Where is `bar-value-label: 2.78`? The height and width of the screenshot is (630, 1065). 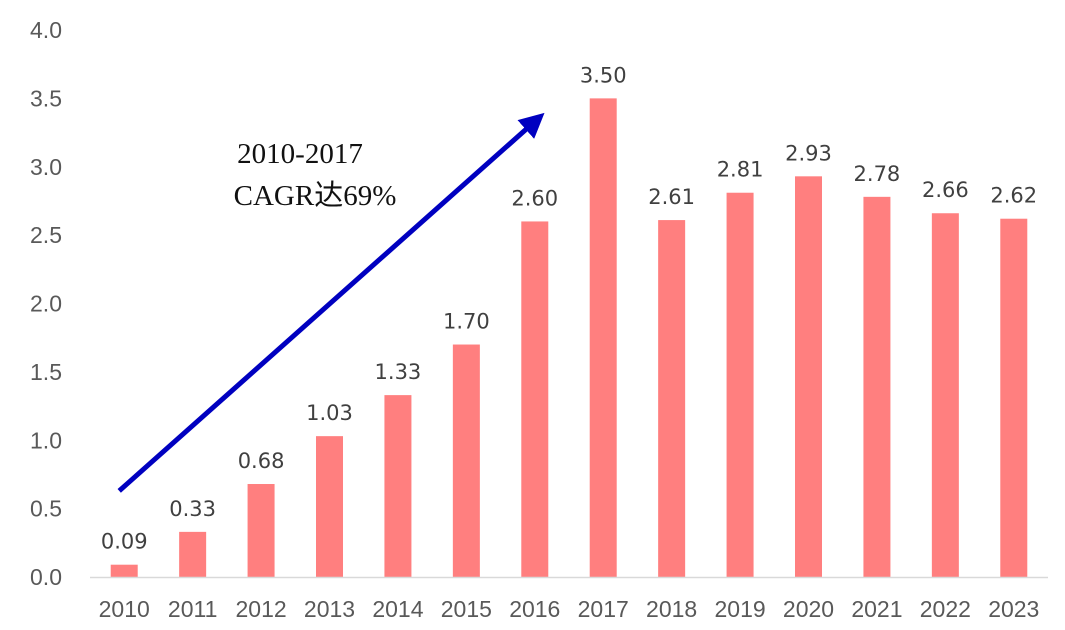 bar-value-label: 2.78 is located at coordinates (877, 174).